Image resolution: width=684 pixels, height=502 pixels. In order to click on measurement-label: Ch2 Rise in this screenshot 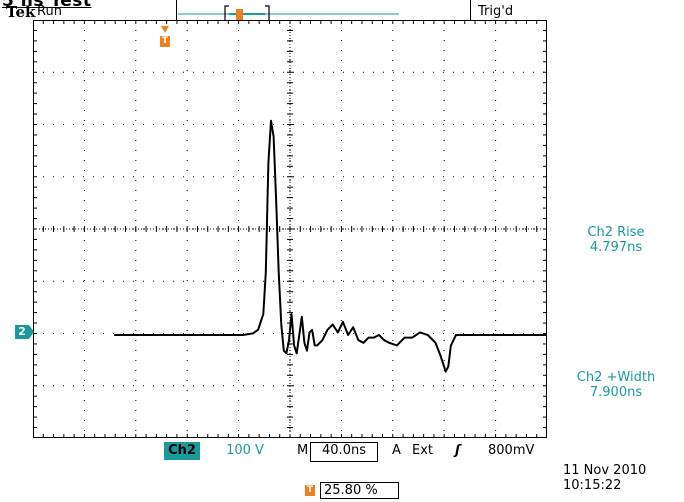, I will do `click(616, 232)`.